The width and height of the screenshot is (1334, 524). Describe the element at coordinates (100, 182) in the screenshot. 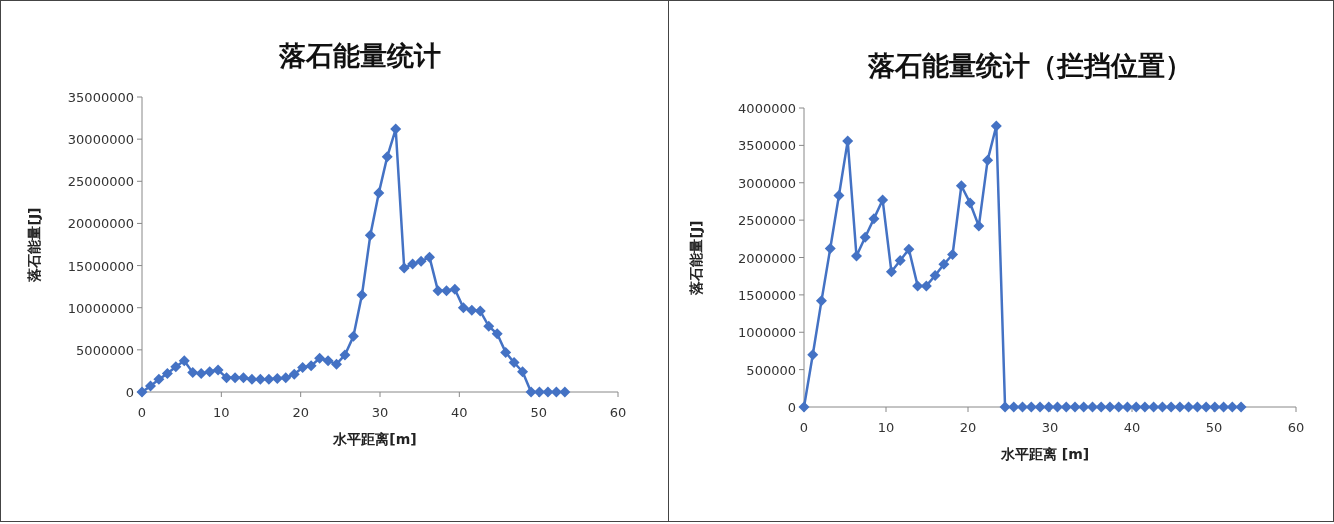

I see `y-tick-label: 25000000` at that location.